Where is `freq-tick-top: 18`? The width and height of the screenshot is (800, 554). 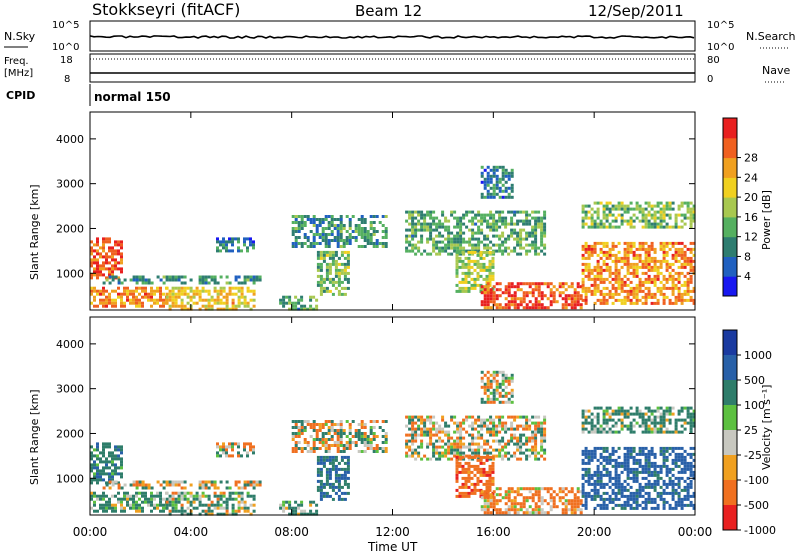 freq-tick-top: 18 is located at coordinates (66, 60).